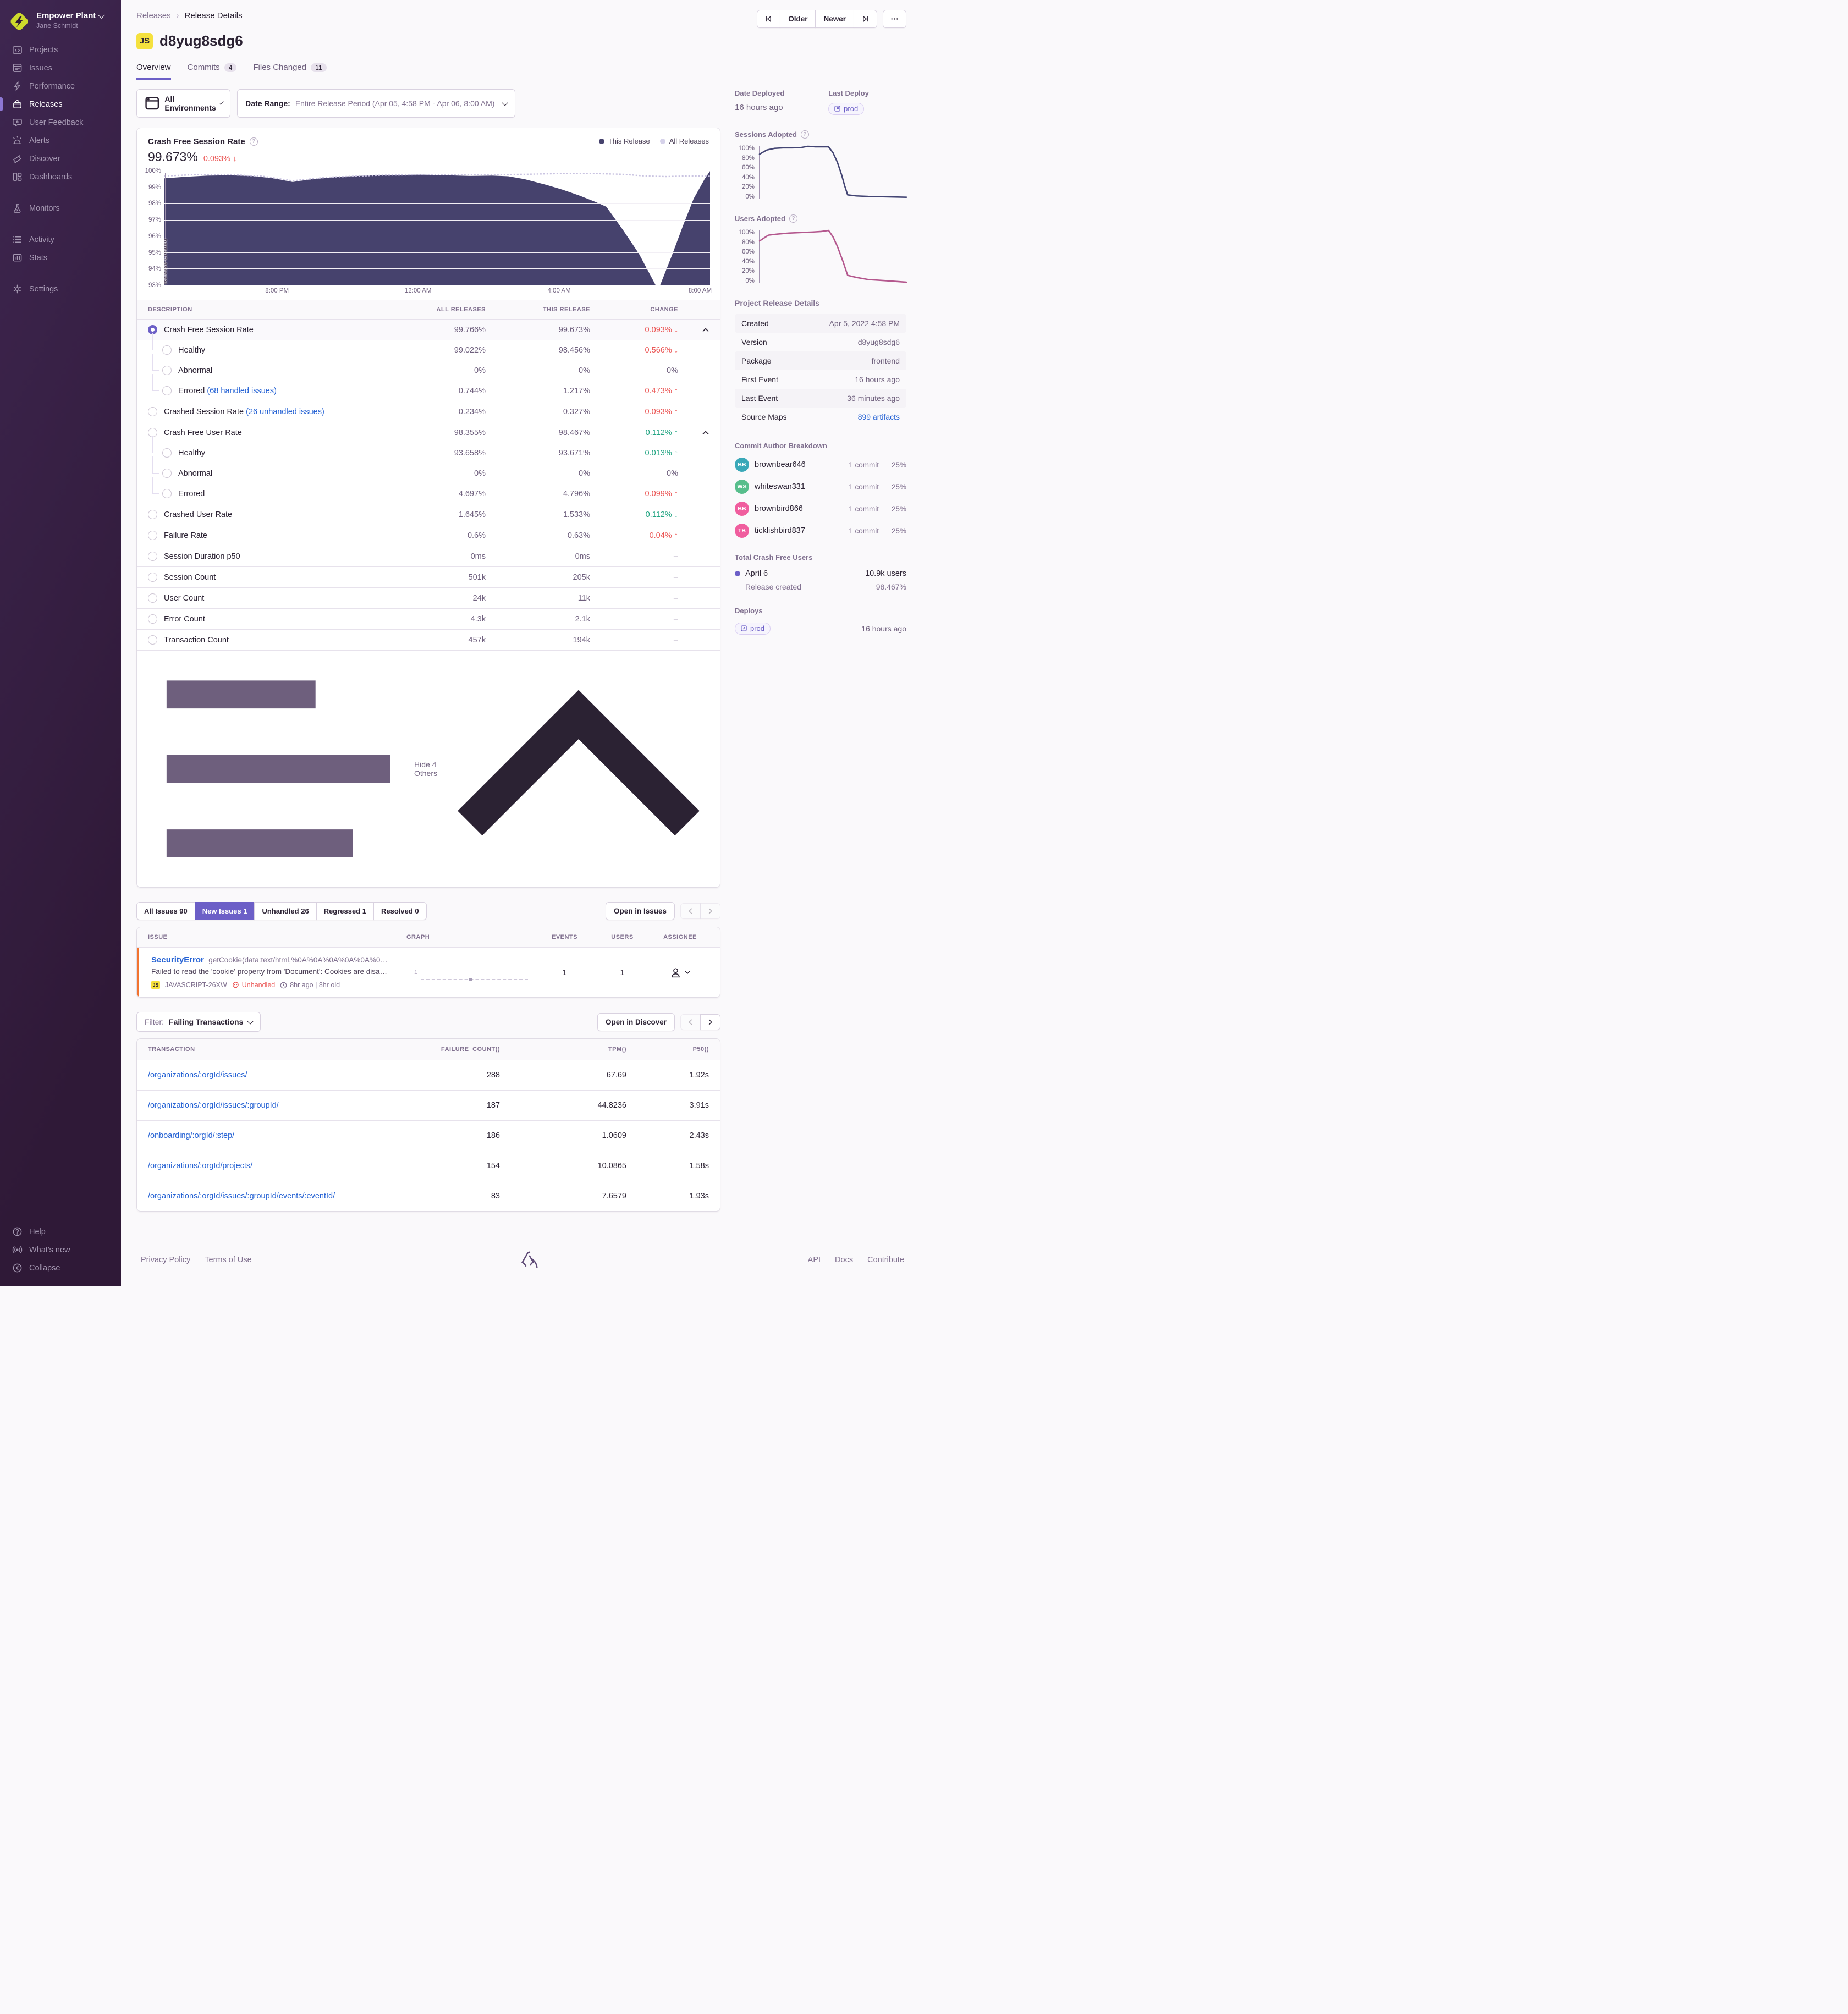 Image resolution: width=1848 pixels, height=2014 pixels. What do you see at coordinates (61, 239) in the screenshot?
I see `sidebar-item-activity: Activity` at bounding box center [61, 239].